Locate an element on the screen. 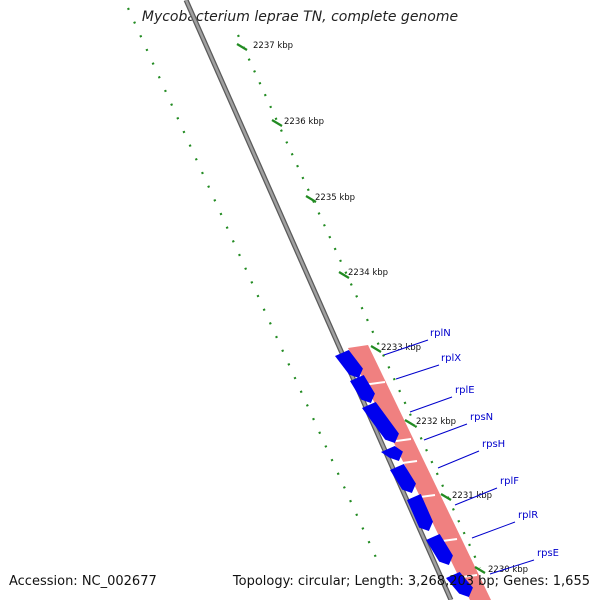 The height and width of the screenshot is (600, 600). kbp-tick-label: 2230 kbp is located at coordinates (508, 570).